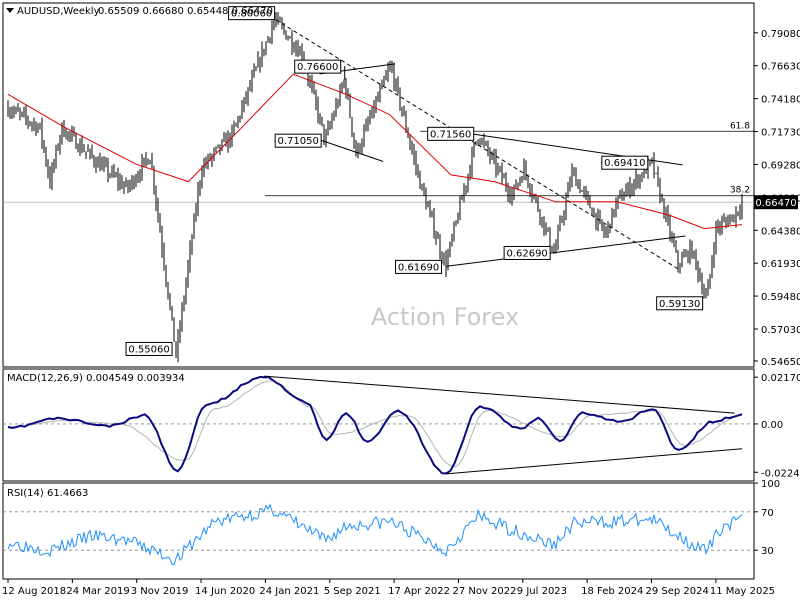 The height and width of the screenshot is (604, 800). What do you see at coordinates (780, 165) in the screenshot?
I see `price-tick-label: 0.69280` at bounding box center [780, 165].